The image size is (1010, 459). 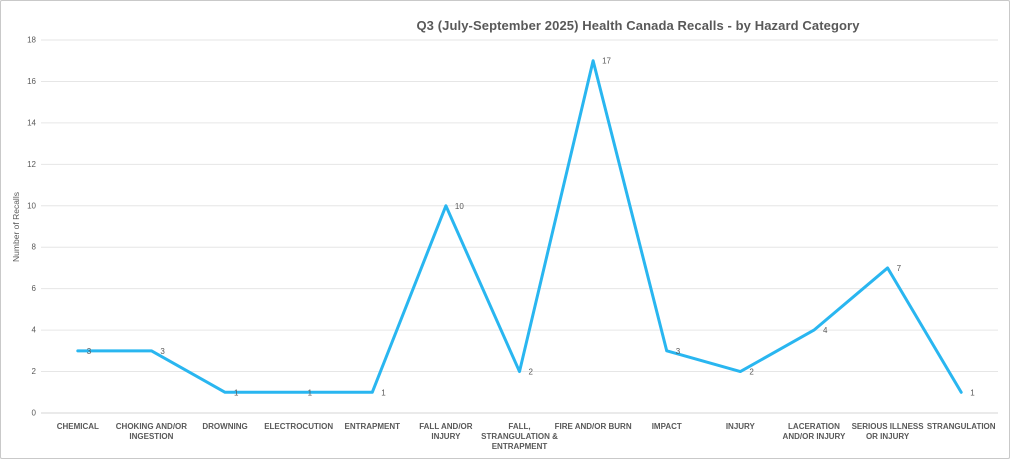 I want to click on y-tick-label: 0, so click(x=34, y=413).